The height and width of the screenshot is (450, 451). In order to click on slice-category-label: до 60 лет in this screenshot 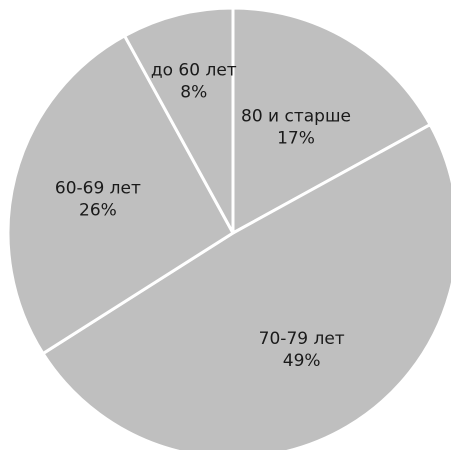, I will do `click(194, 70)`.